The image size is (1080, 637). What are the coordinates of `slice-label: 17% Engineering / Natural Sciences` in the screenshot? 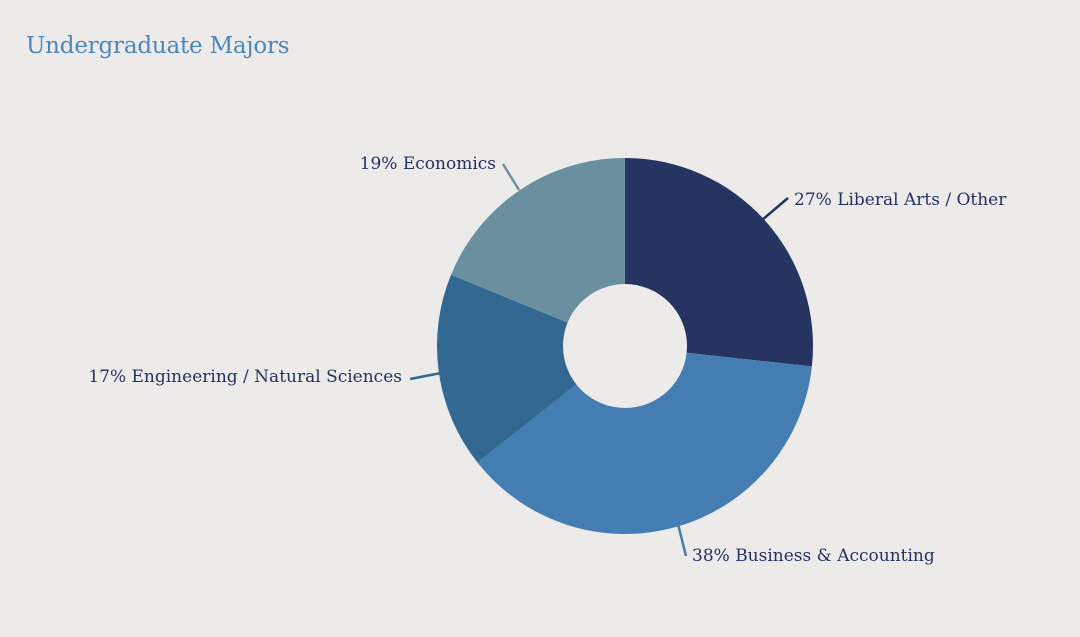 It's located at (245, 377).